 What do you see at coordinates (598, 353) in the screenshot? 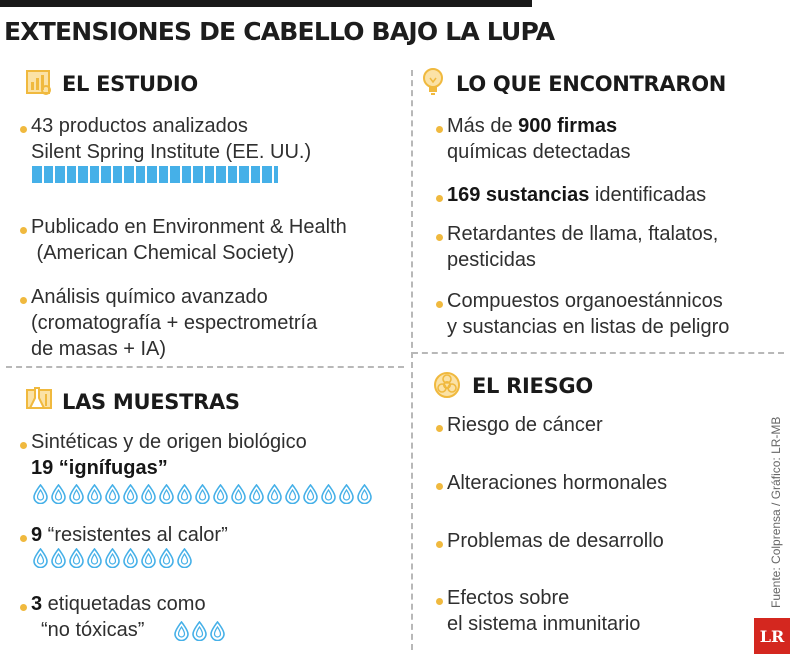
I see `right-horizontal-divider` at bounding box center [598, 353].